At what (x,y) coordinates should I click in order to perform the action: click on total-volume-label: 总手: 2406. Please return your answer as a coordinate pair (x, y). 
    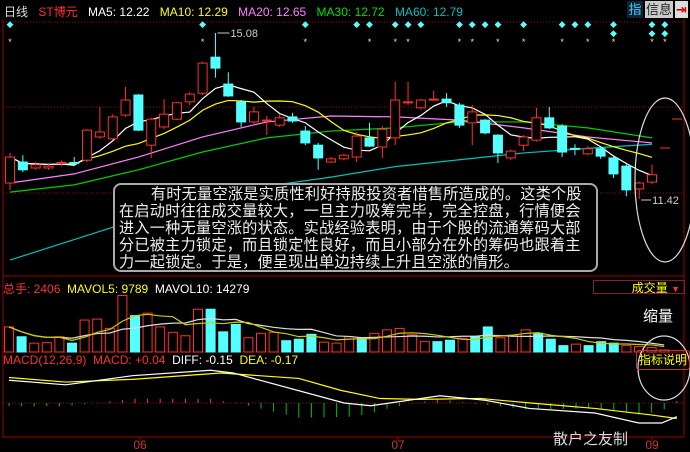
    Looking at the image, I should click on (32, 289).